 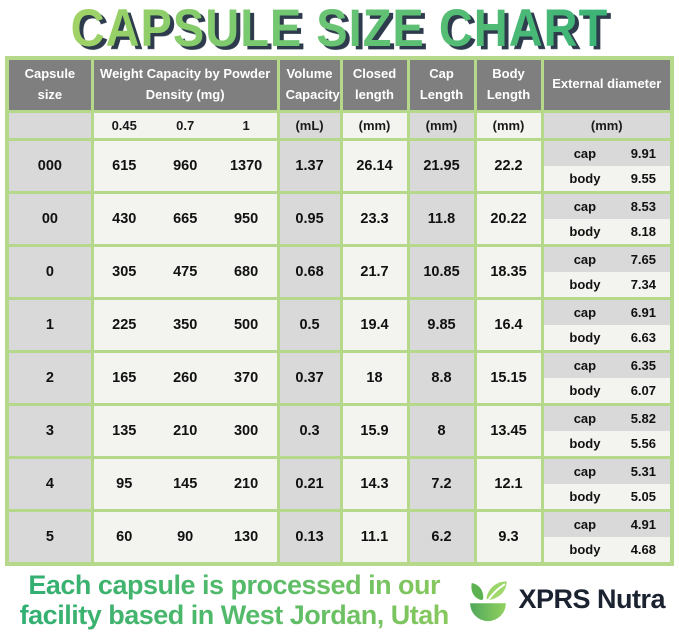 I want to click on weight-capacity-cell: 165 260 370, so click(x=185, y=377).